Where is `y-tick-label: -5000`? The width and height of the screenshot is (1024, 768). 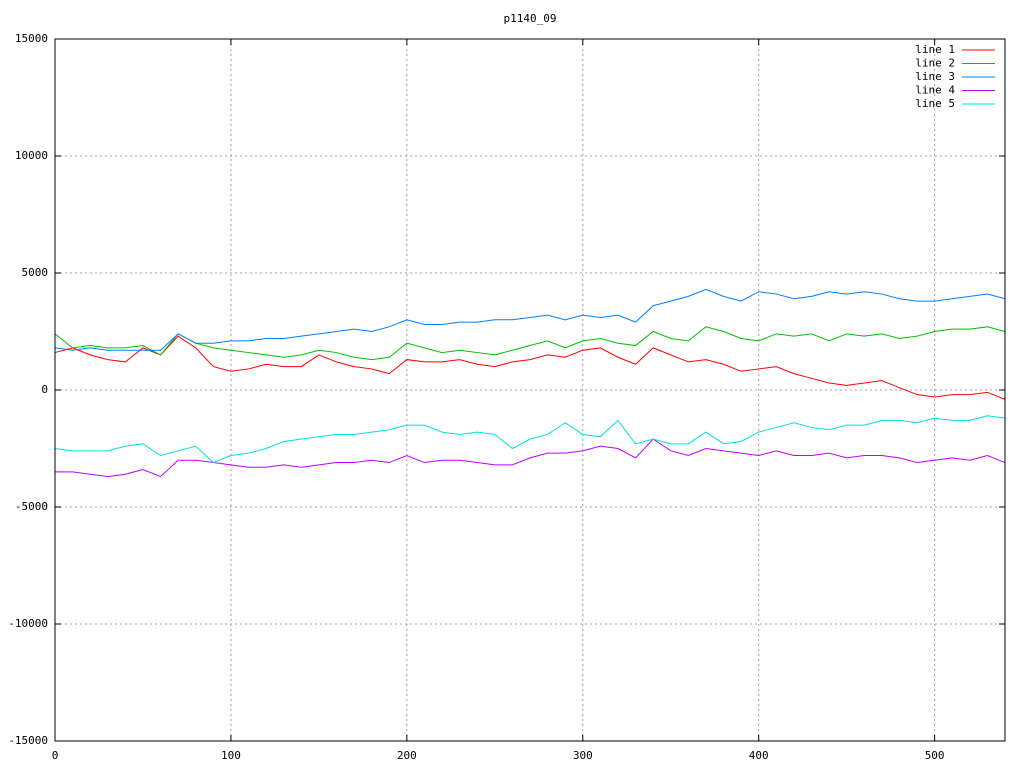 y-tick-label: -5000 is located at coordinates (31, 506).